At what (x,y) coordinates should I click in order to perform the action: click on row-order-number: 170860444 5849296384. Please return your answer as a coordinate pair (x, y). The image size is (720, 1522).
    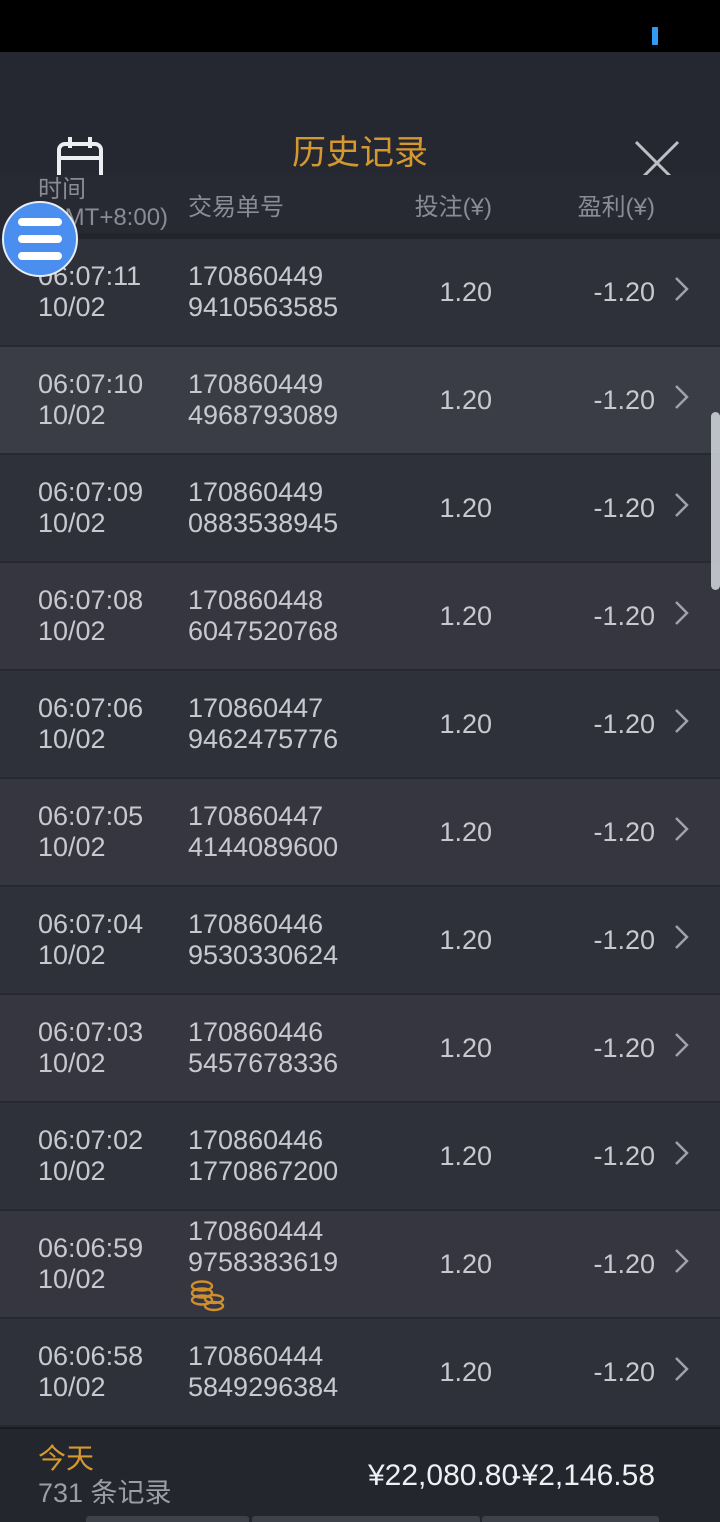
    Looking at the image, I should click on (263, 1371).